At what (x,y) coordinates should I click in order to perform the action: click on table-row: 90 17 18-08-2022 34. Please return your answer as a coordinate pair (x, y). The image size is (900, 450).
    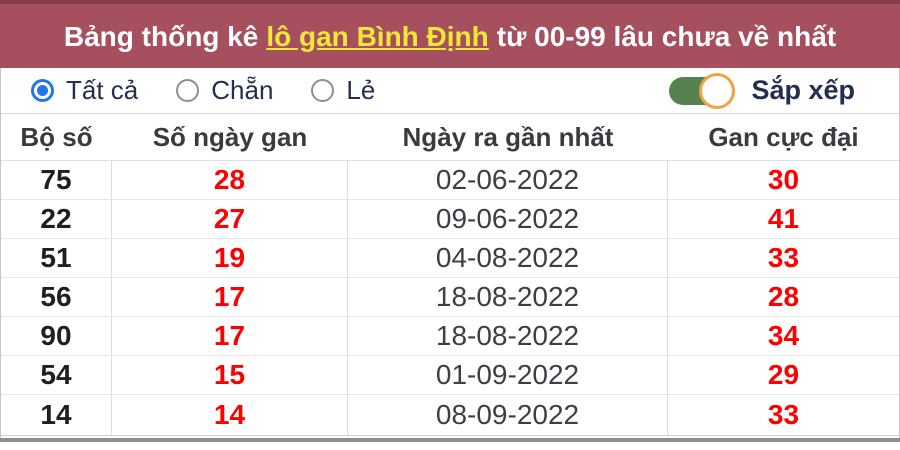
    Looking at the image, I should click on (450, 336).